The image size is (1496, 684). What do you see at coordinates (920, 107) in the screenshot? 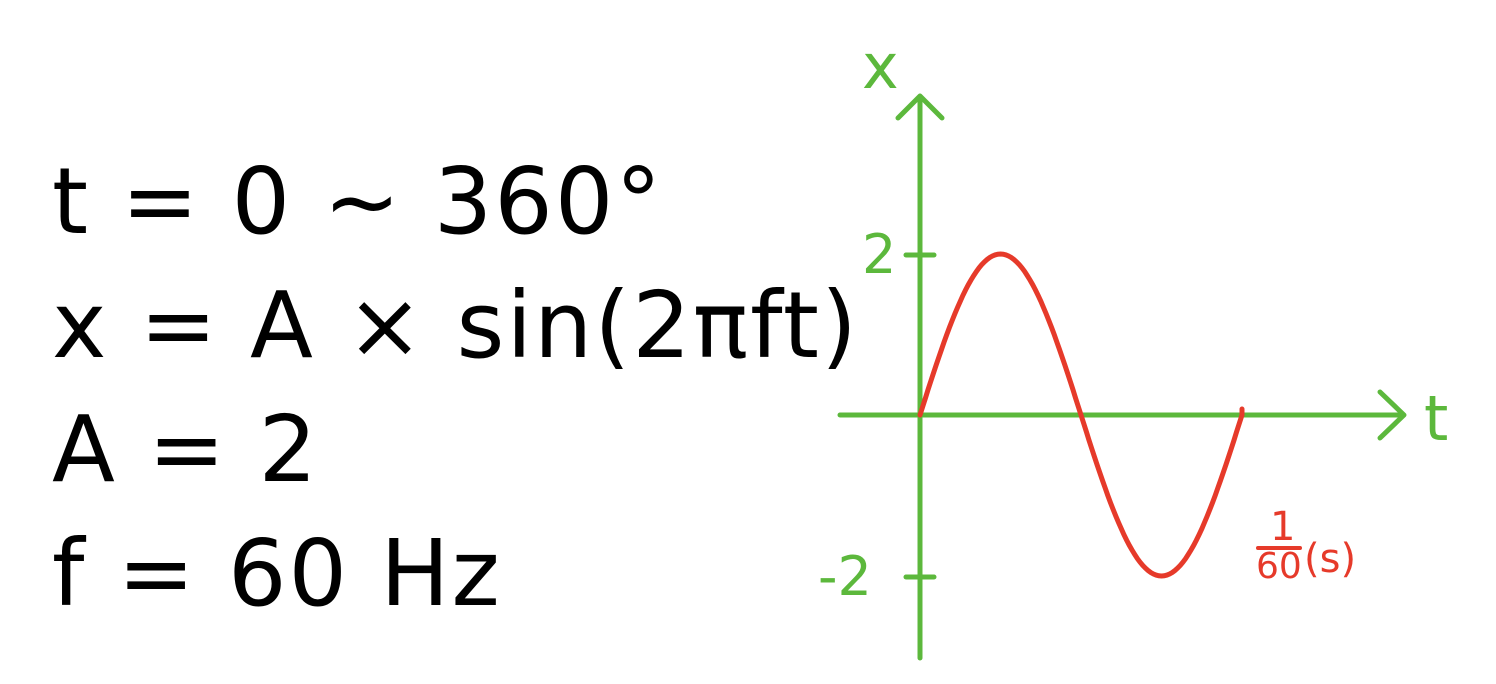
I see `y-axis-arrow` at bounding box center [920, 107].